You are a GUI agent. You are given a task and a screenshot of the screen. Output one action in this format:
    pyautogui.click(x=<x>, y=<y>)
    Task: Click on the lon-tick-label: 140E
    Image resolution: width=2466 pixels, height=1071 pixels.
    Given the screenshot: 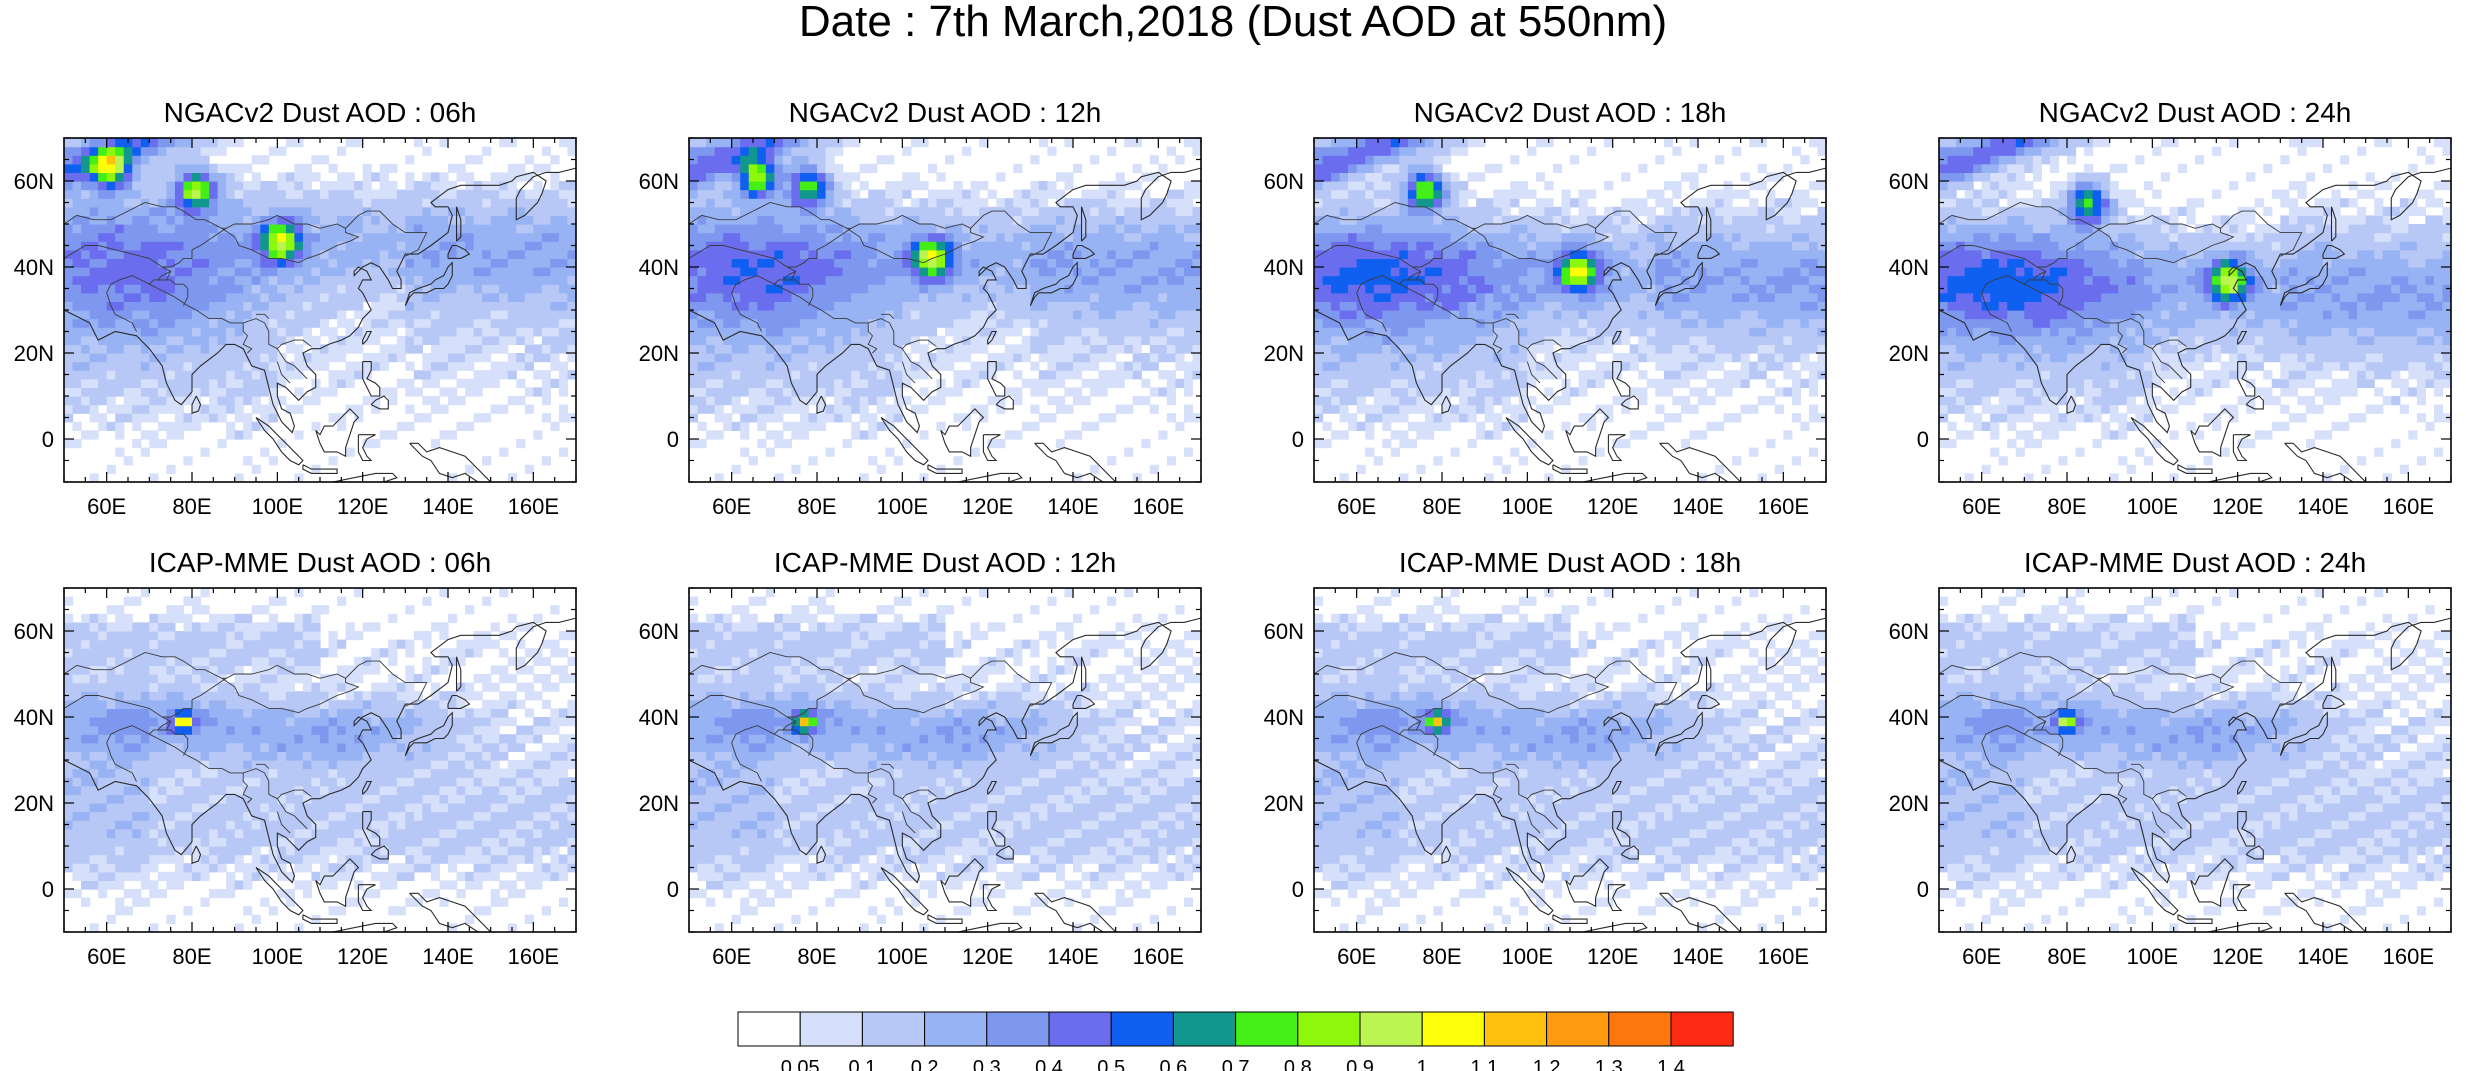 What is the action you would take?
    pyautogui.click(x=1697, y=506)
    